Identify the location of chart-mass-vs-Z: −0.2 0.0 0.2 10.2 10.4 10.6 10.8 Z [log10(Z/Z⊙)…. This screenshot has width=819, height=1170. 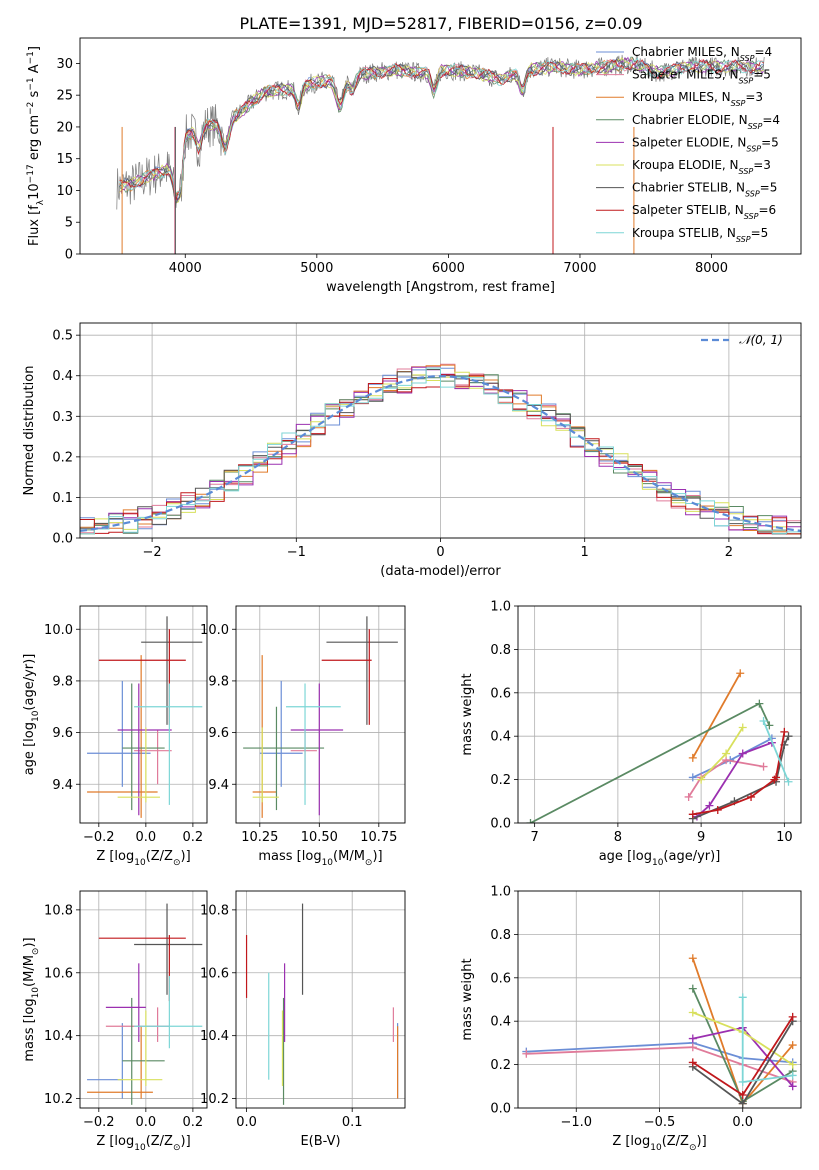
(115, 1021).